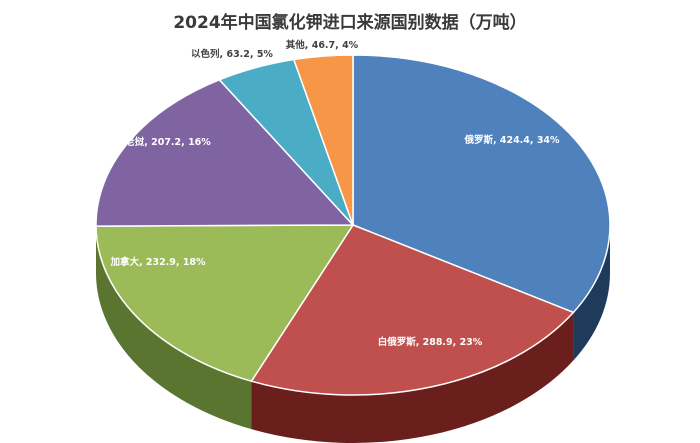 The width and height of the screenshot is (700, 443). I want to click on chart-title: 2024年中国氯化钾进口来源国别数据（万吨）, so click(350, 23).